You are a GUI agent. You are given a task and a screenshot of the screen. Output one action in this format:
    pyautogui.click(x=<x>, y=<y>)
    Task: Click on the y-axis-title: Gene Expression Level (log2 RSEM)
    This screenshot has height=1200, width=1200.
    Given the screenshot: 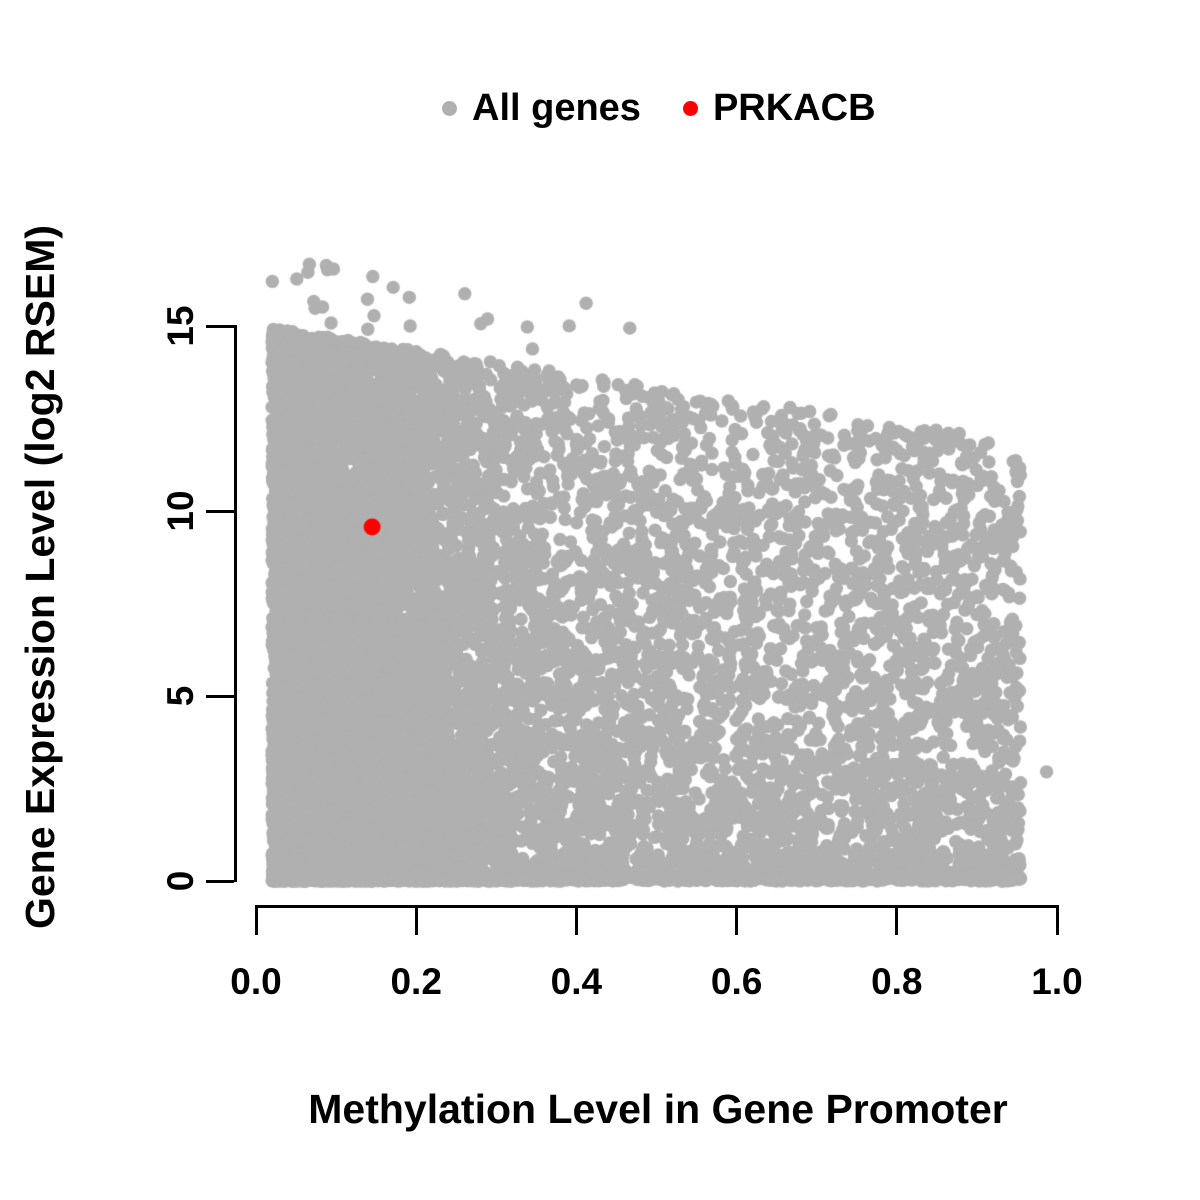 What is the action you would take?
    pyautogui.click(x=40, y=577)
    